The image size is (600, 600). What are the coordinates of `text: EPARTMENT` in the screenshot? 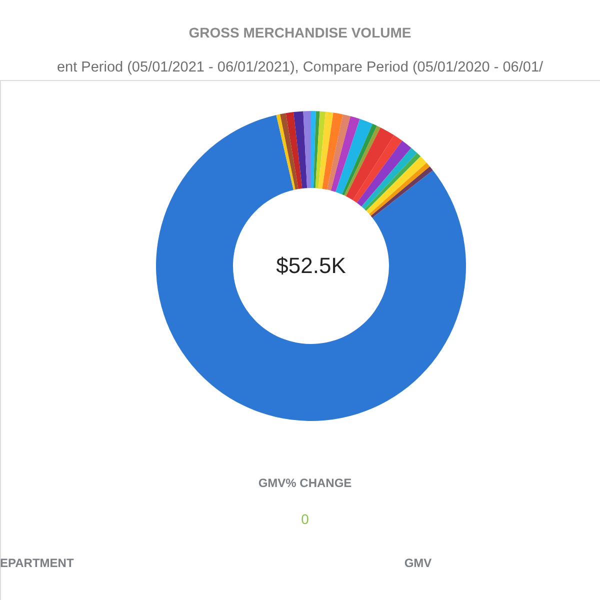 It's located at (37, 563).